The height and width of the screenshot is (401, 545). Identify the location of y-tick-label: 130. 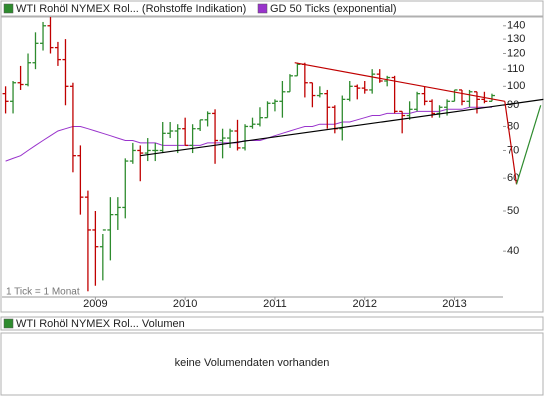
(516, 39).